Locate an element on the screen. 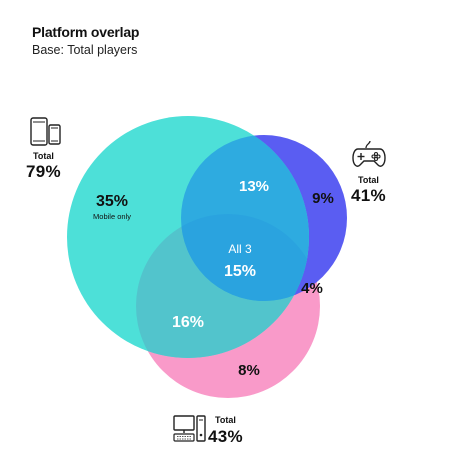 The image size is (473, 474). mobile-total-value: 79% is located at coordinates (43, 171).